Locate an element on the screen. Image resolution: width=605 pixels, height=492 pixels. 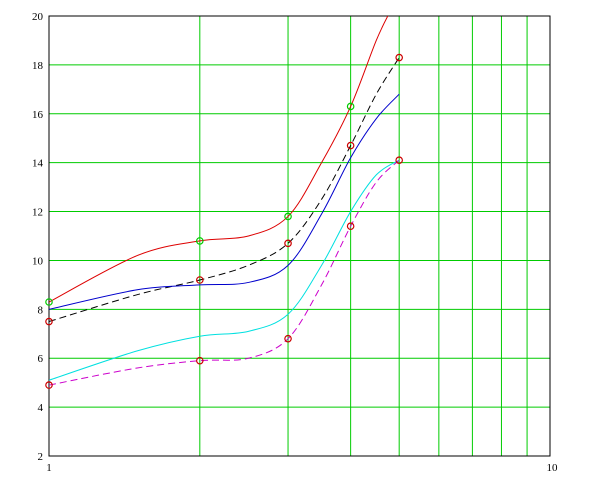
y-tick-label: 8 is located at coordinates (41, 310).